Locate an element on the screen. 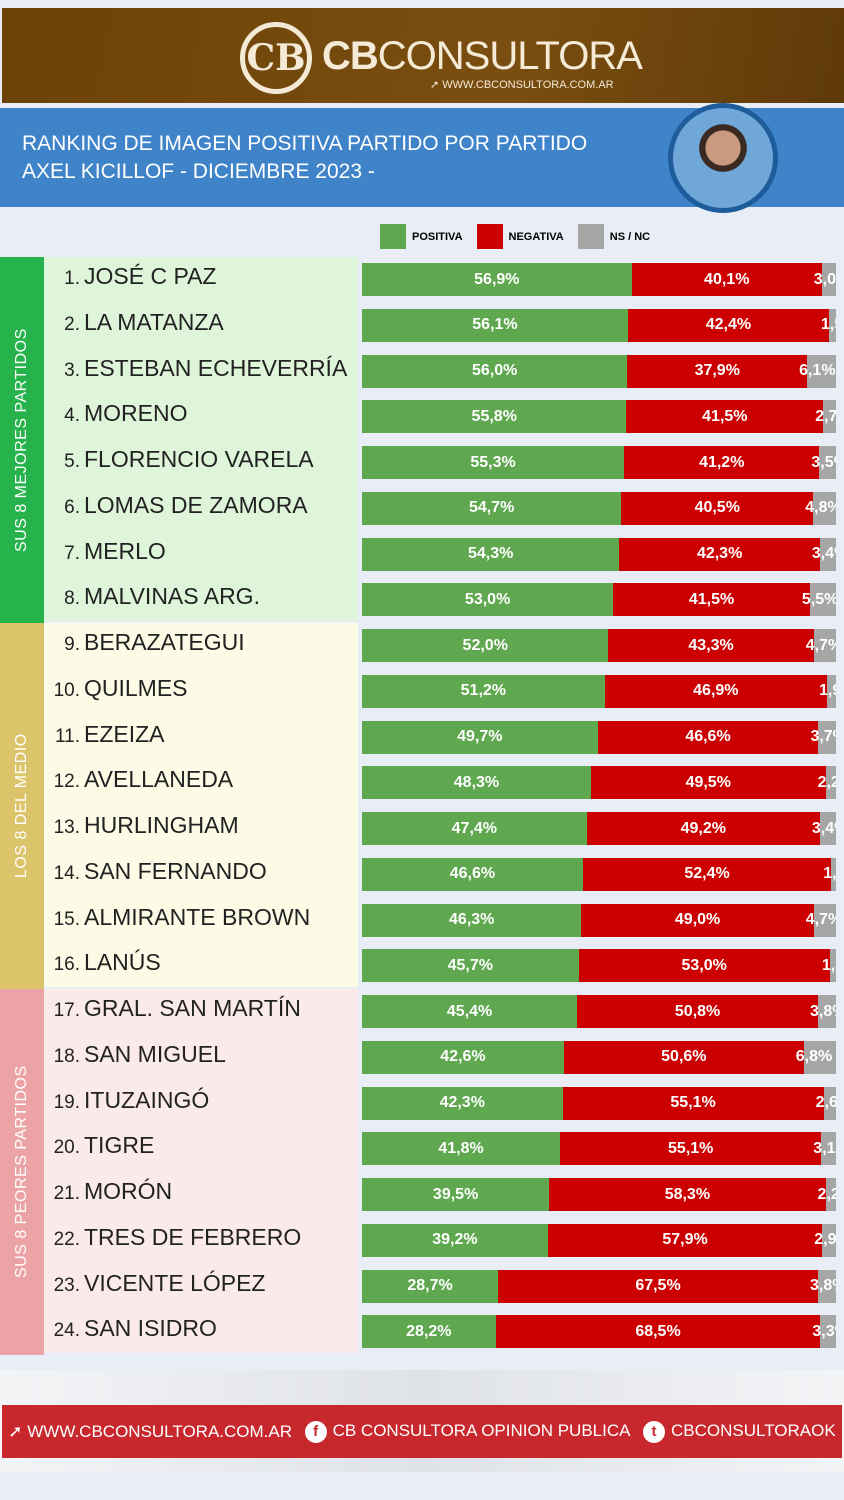 This screenshot has width=844, height=1500. stacked-bar: 28,7% 67,5% 3,8% is located at coordinates (599, 1286).